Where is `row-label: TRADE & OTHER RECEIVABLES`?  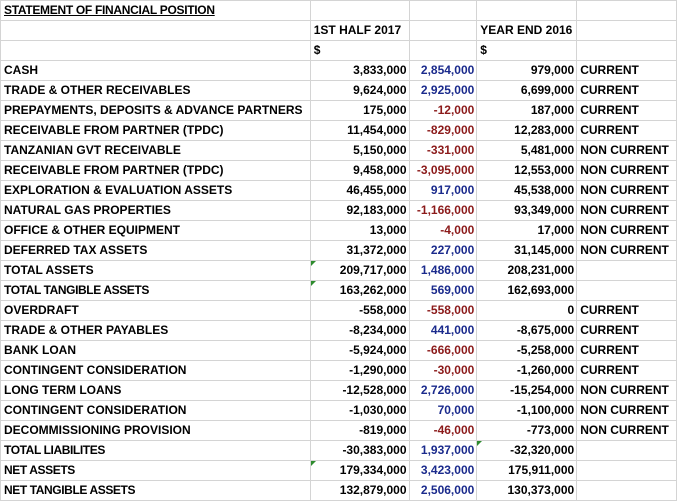
row-label: TRADE & OTHER RECEIVABLES is located at coordinates (155, 90).